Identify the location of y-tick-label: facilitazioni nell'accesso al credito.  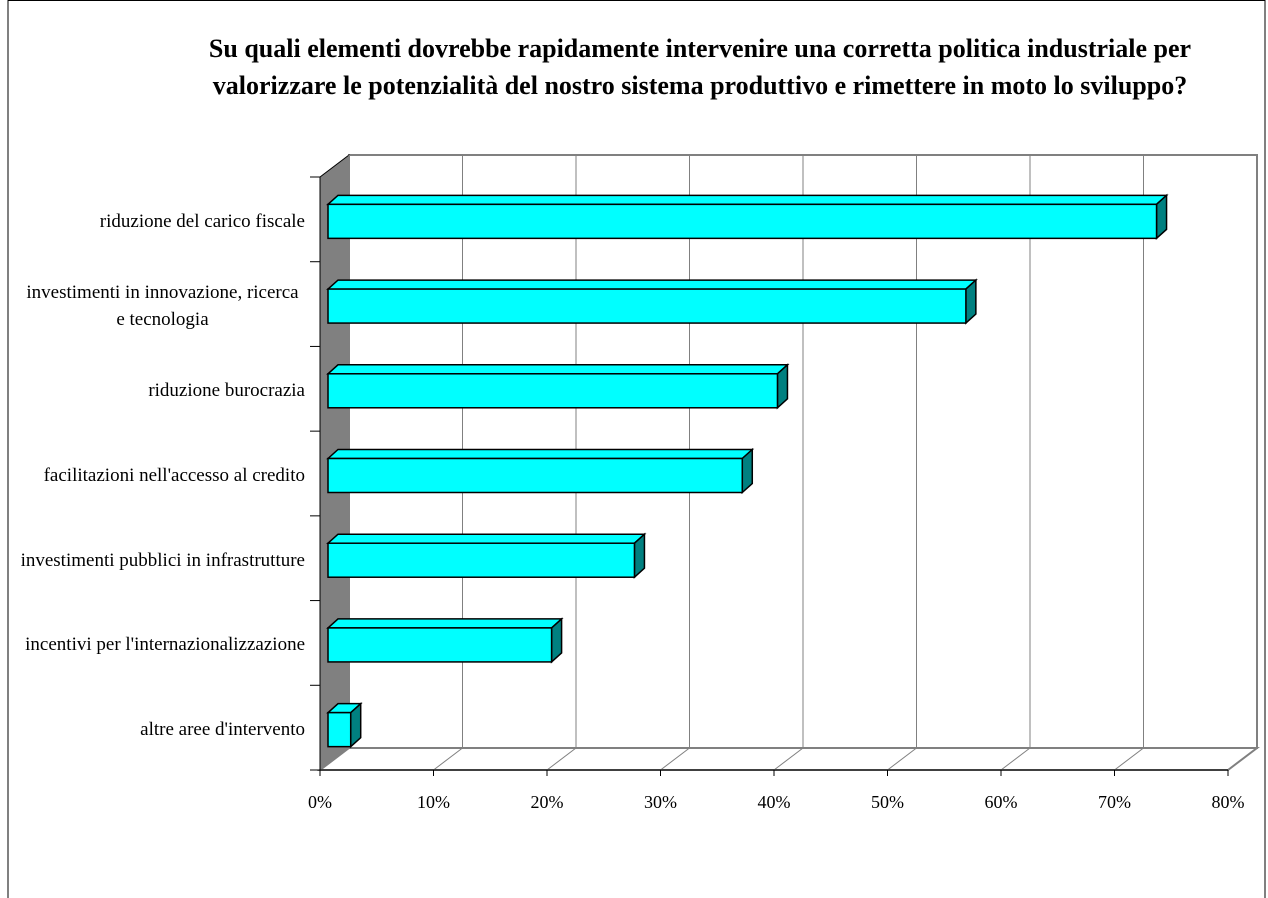
(162, 475).